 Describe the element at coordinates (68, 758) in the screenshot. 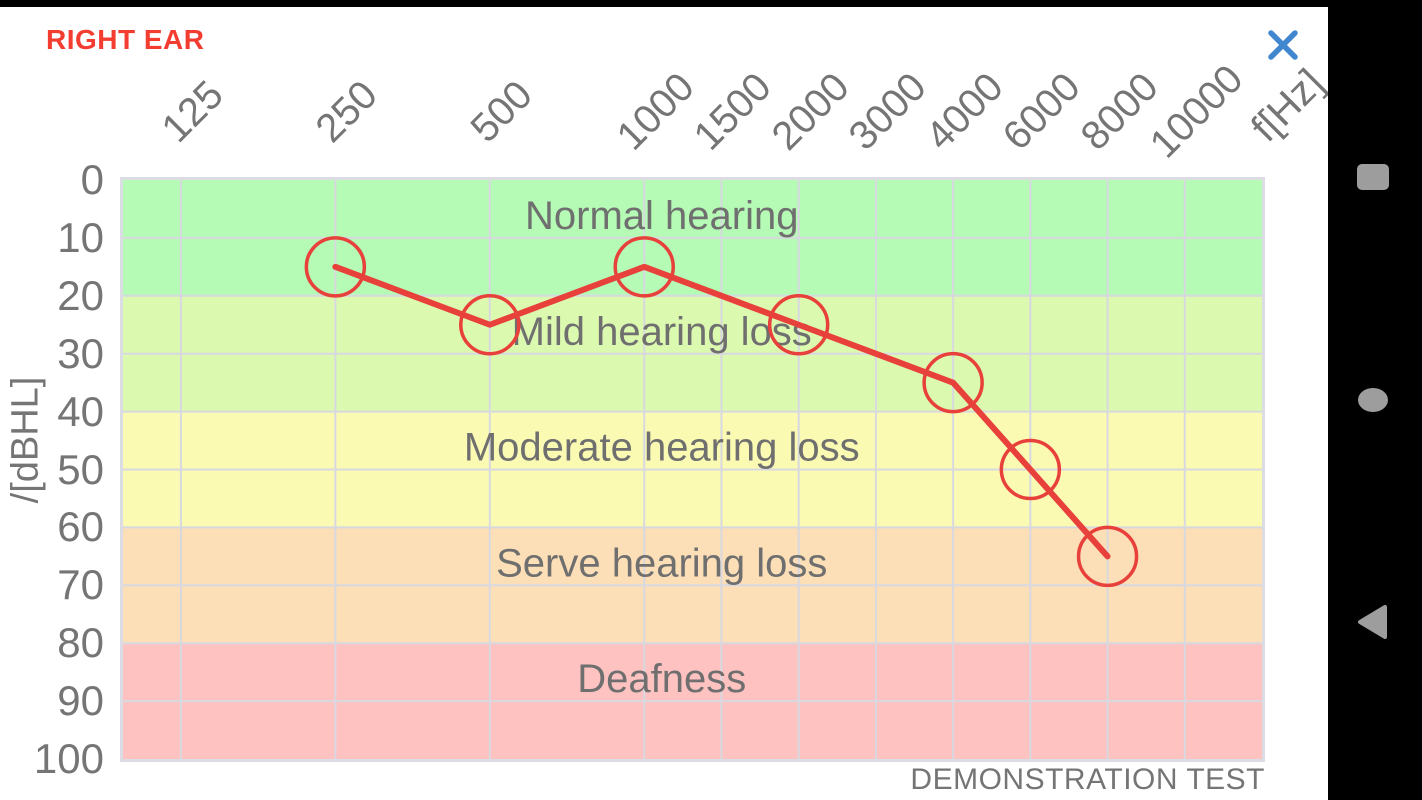

I see `y-tick-label: 100` at that location.